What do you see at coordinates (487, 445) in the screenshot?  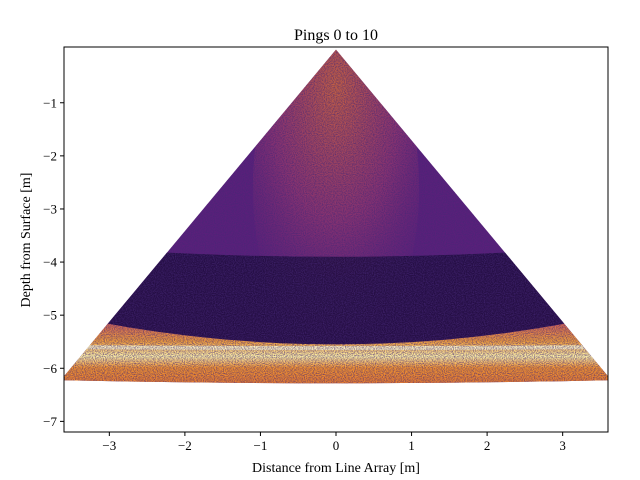 I see `x-tick-label: 2` at bounding box center [487, 445].